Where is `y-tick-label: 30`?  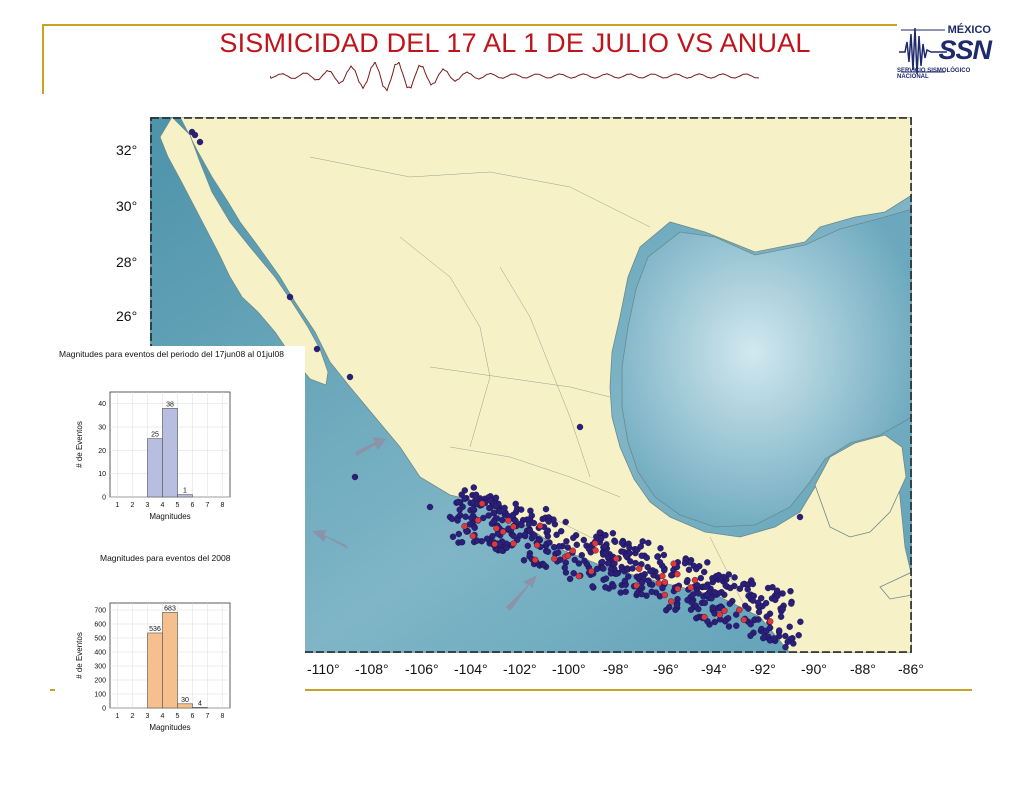 y-tick-label: 30 is located at coordinates (102, 428).